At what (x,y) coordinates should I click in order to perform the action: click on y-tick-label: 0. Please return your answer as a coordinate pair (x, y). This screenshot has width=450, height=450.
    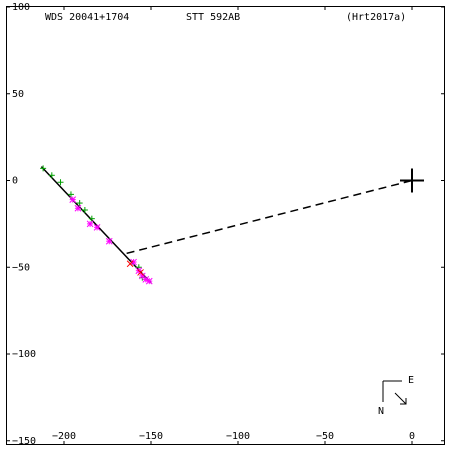
    Looking at the image, I should click on (15, 181).